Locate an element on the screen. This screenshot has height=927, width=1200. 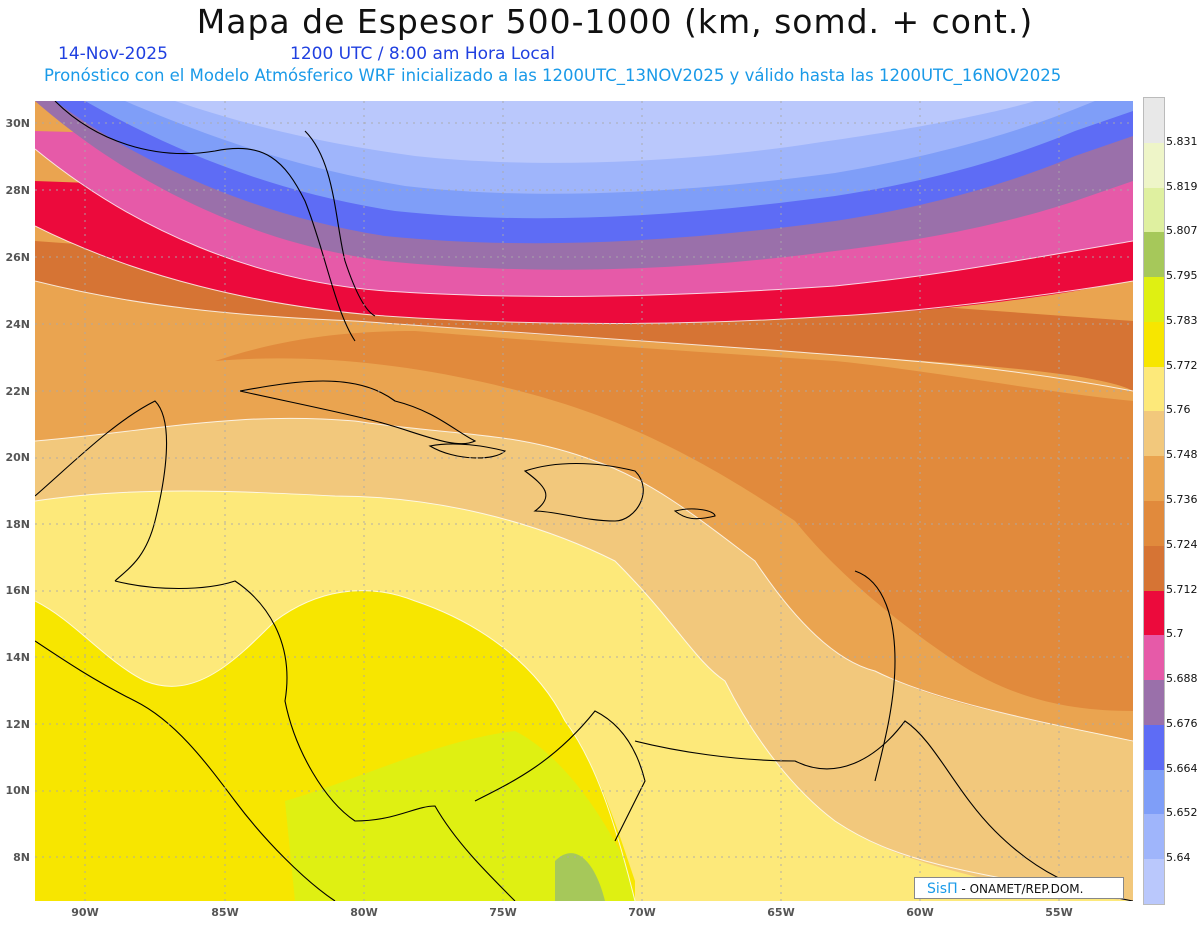
lat-label-18n: 18N is located at coordinates (17, 524).